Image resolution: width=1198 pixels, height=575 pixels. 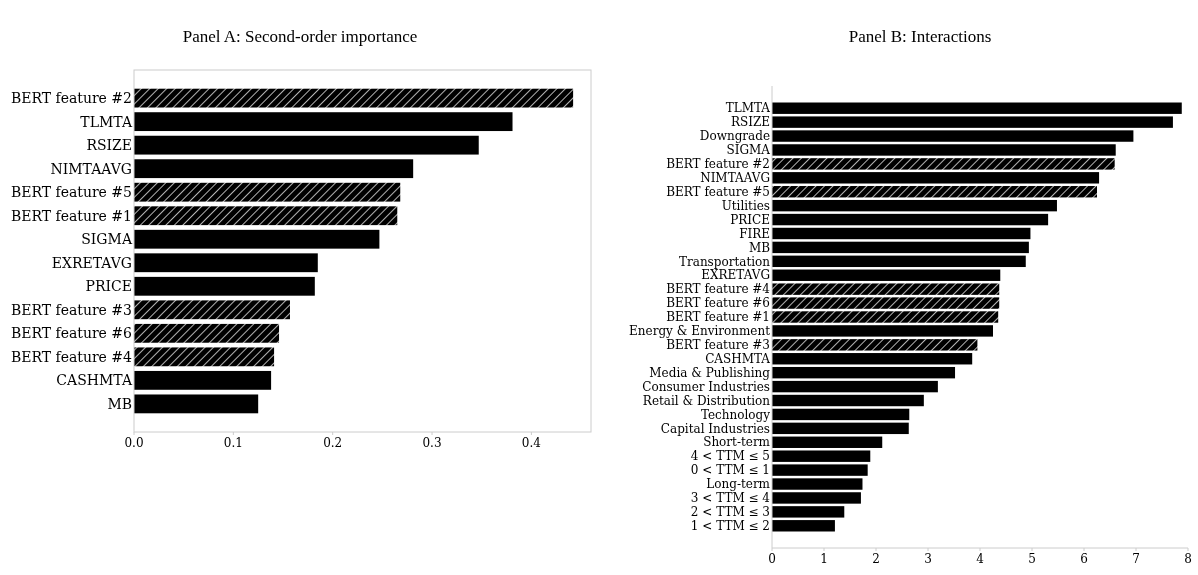 I want to click on chart-title: Panel B: Interactions, so click(x=920, y=36).